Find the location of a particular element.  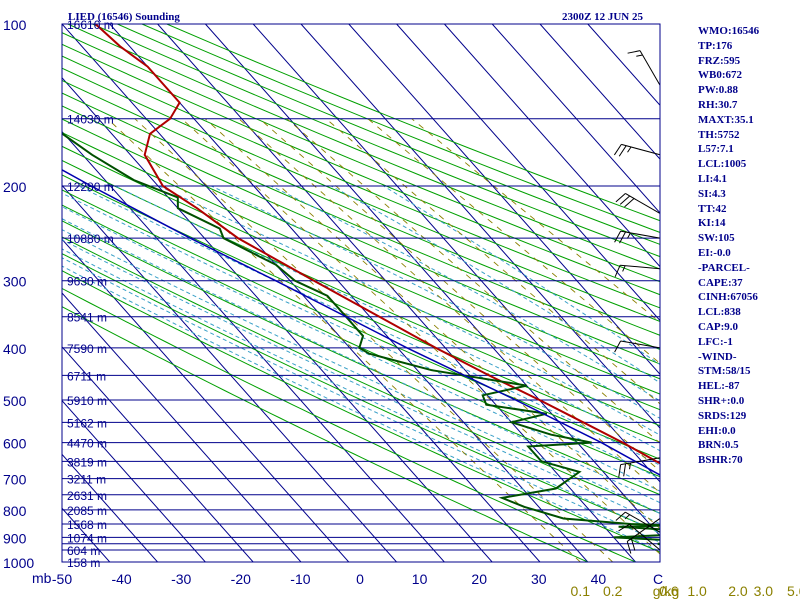

wind-barbs is located at coordinates (637, 302).